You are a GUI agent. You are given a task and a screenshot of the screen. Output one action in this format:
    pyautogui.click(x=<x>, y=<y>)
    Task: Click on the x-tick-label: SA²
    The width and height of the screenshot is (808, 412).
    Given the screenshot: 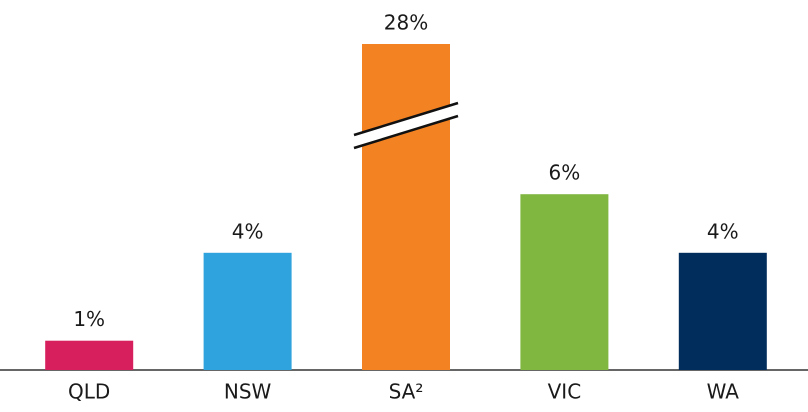 What is the action you would take?
    pyautogui.click(x=406, y=392)
    